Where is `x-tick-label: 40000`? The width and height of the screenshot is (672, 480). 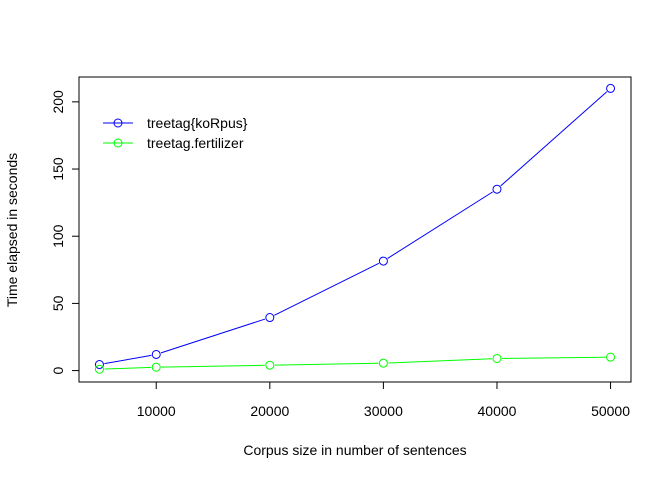 x-tick-label: 40000 is located at coordinates (497, 411).